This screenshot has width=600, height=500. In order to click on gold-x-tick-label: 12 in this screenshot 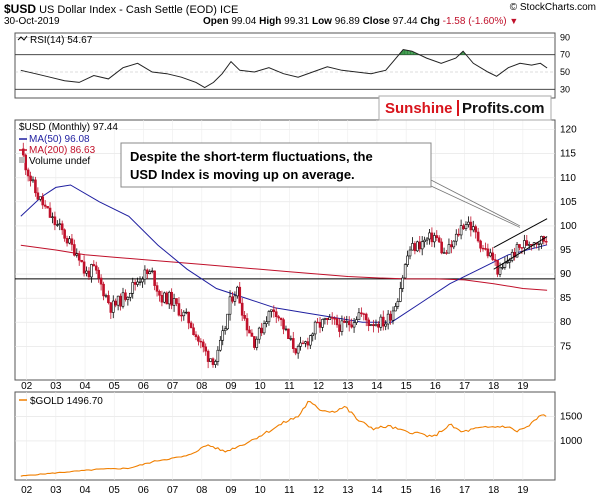, I will do `click(319, 490)`.